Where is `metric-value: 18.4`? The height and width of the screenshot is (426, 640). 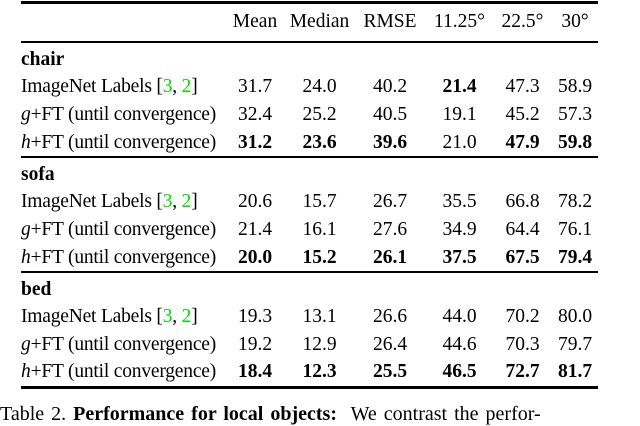
metric-value: 18.4 is located at coordinates (255, 372).